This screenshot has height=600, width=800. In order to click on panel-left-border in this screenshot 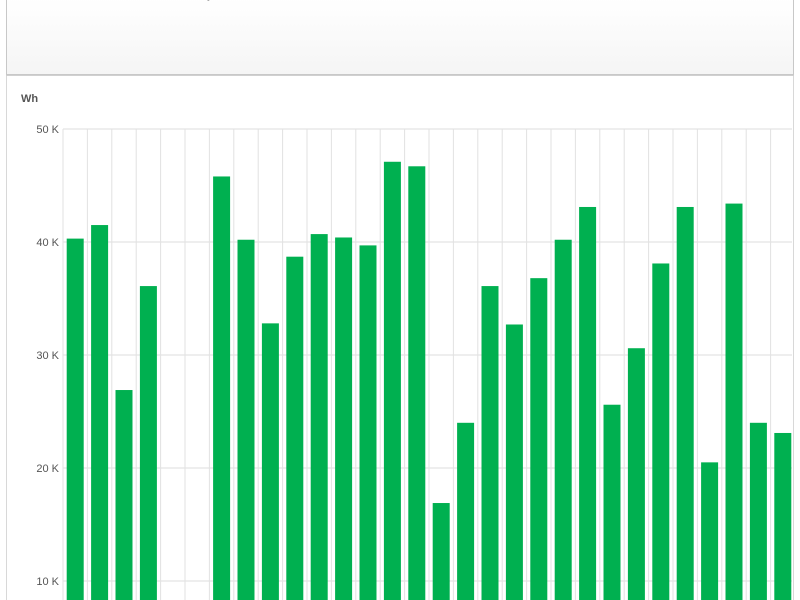, I will do `click(6, 338)`.